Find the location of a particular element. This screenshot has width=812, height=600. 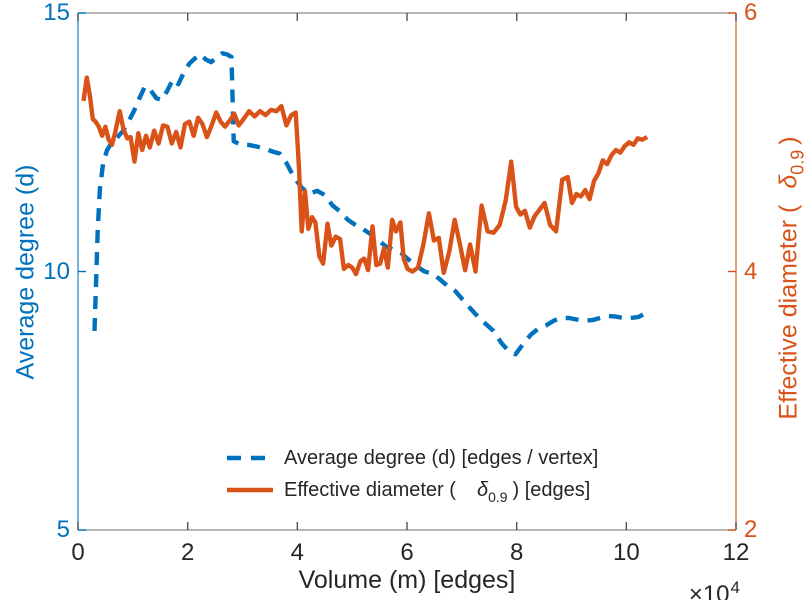

legend-label-effective-diameter: Effective diameter ( δ0.9) [edges] is located at coordinates (437, 491).